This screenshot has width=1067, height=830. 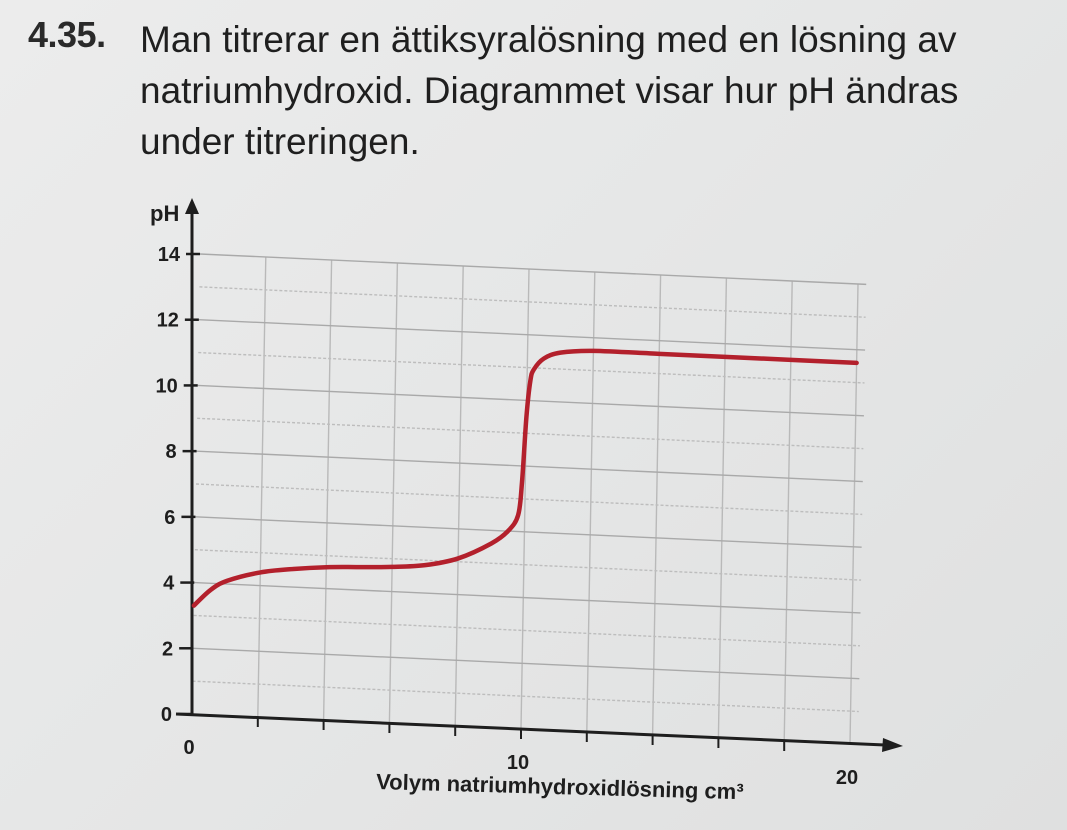 I want to click on x-tick-label: 20, so click(x=847, y=778).